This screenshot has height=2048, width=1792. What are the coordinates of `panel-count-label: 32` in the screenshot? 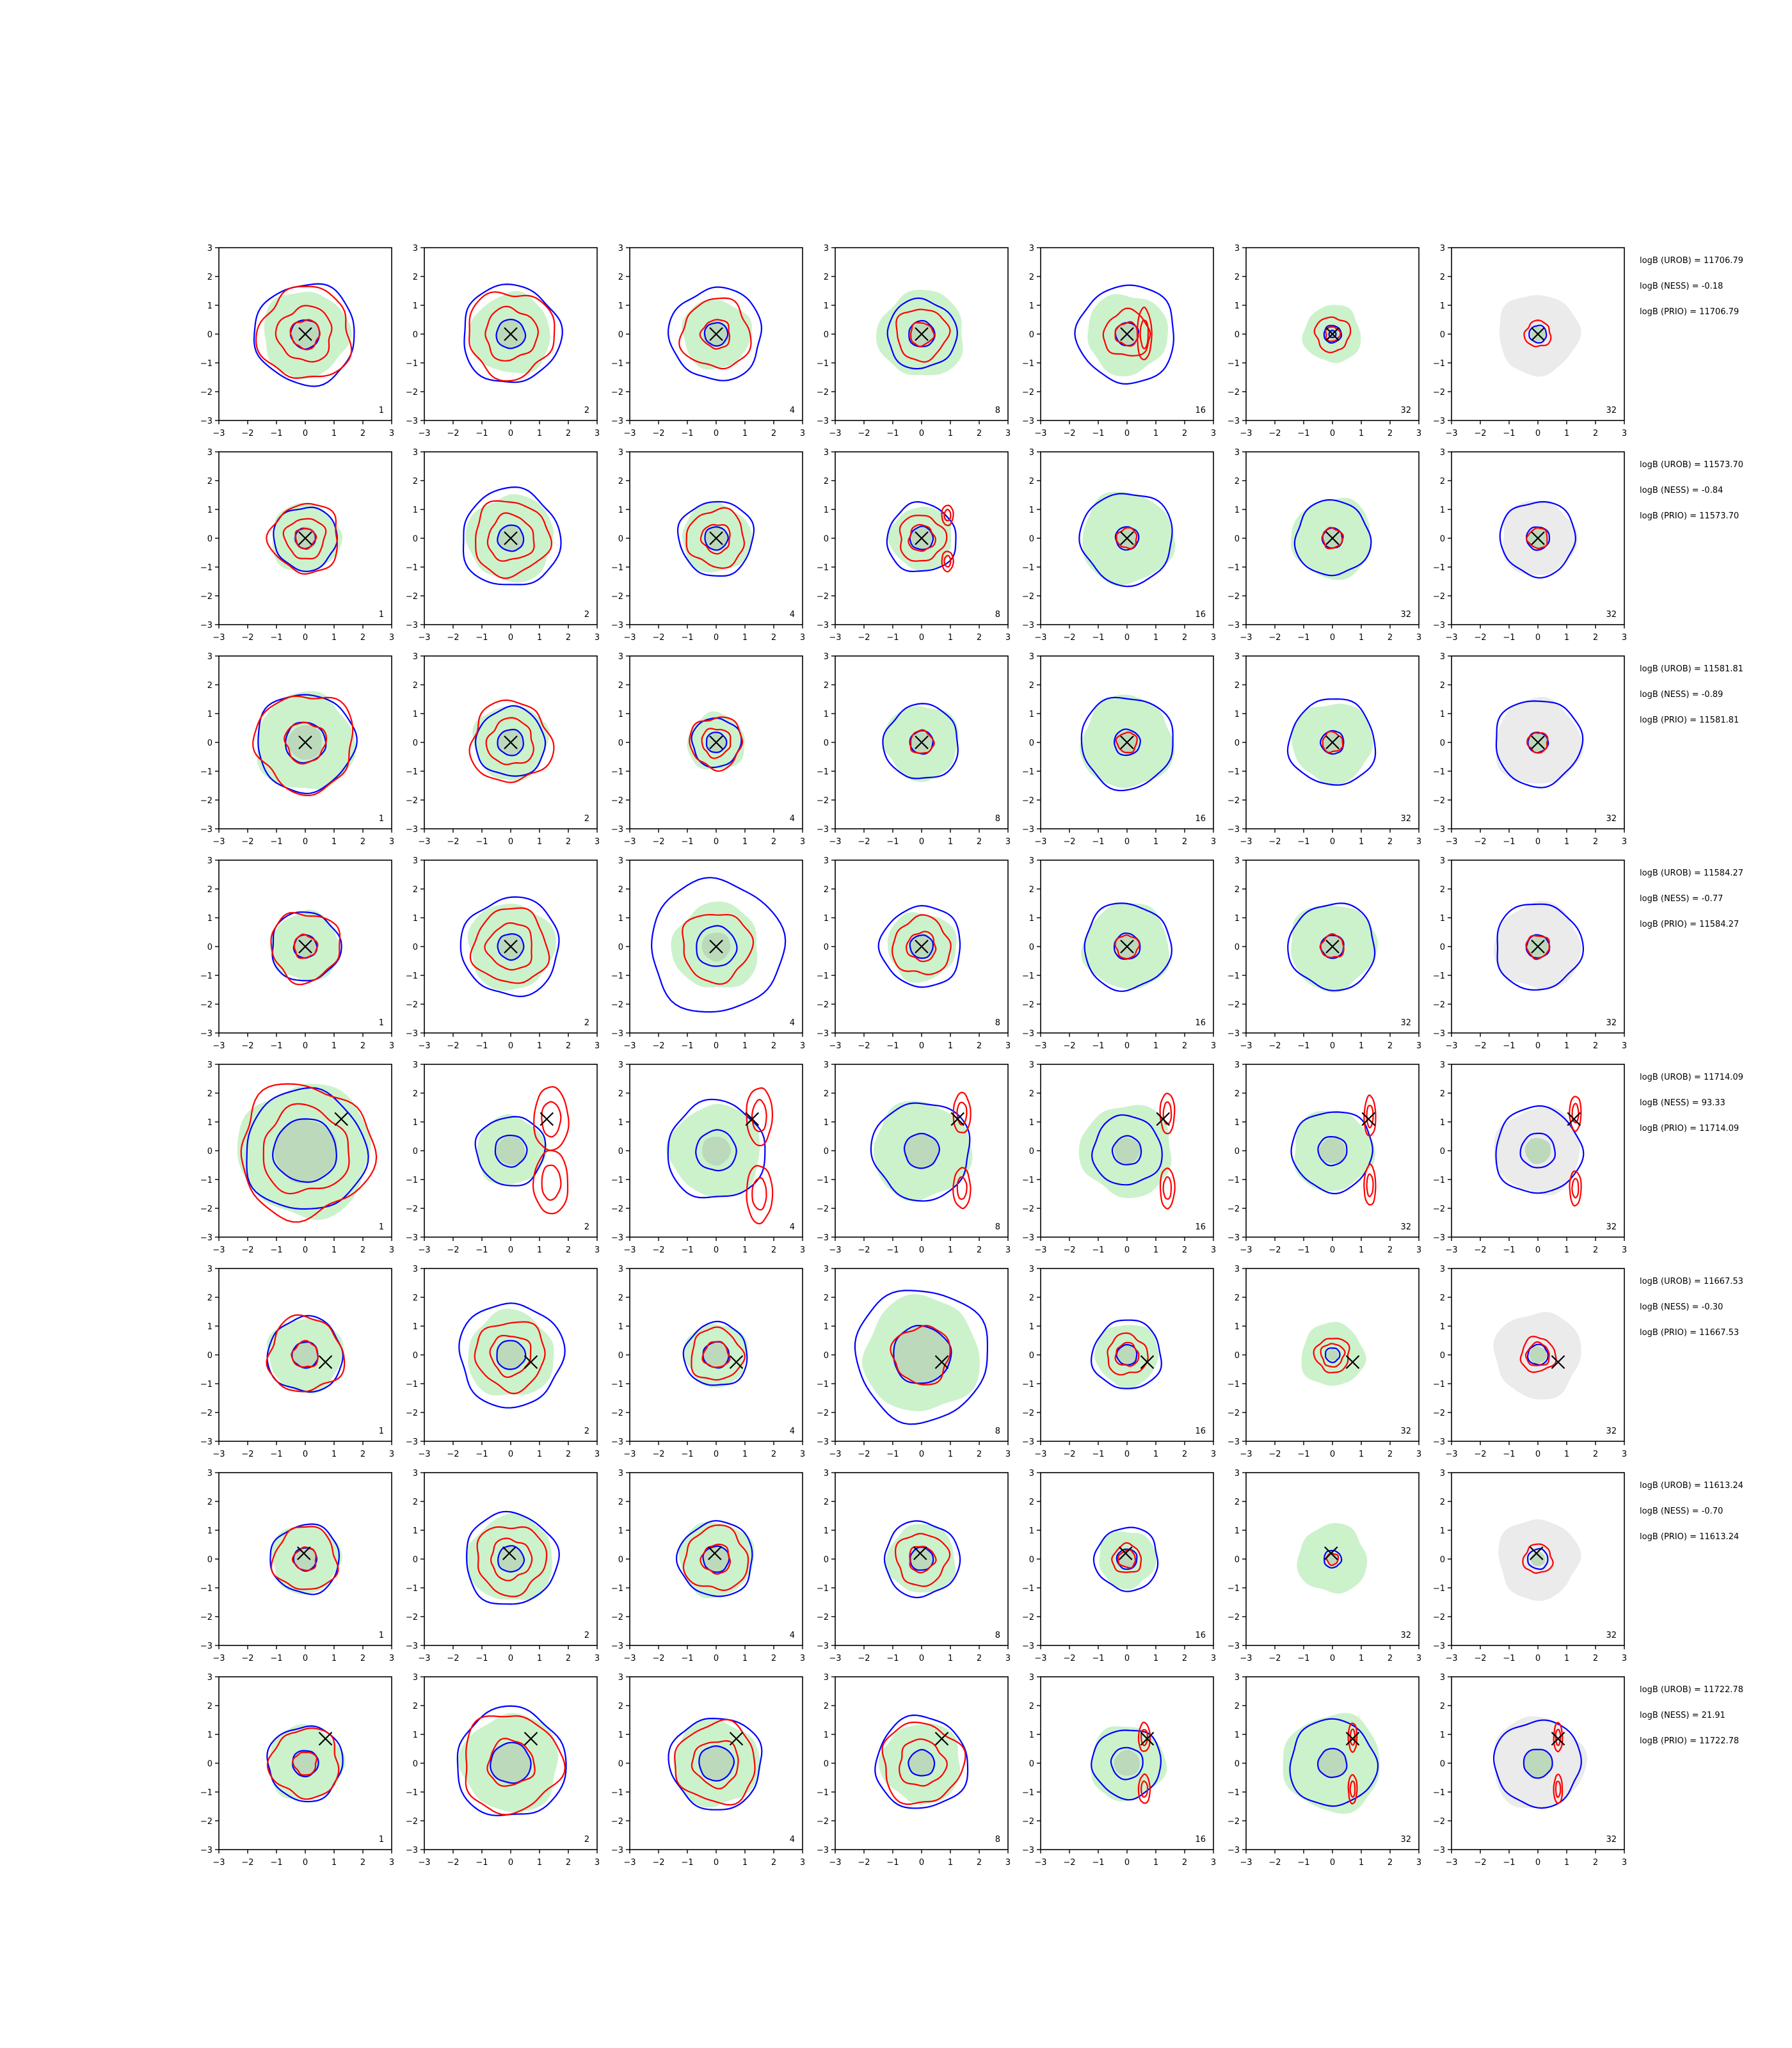 It's located at (1611, 615).